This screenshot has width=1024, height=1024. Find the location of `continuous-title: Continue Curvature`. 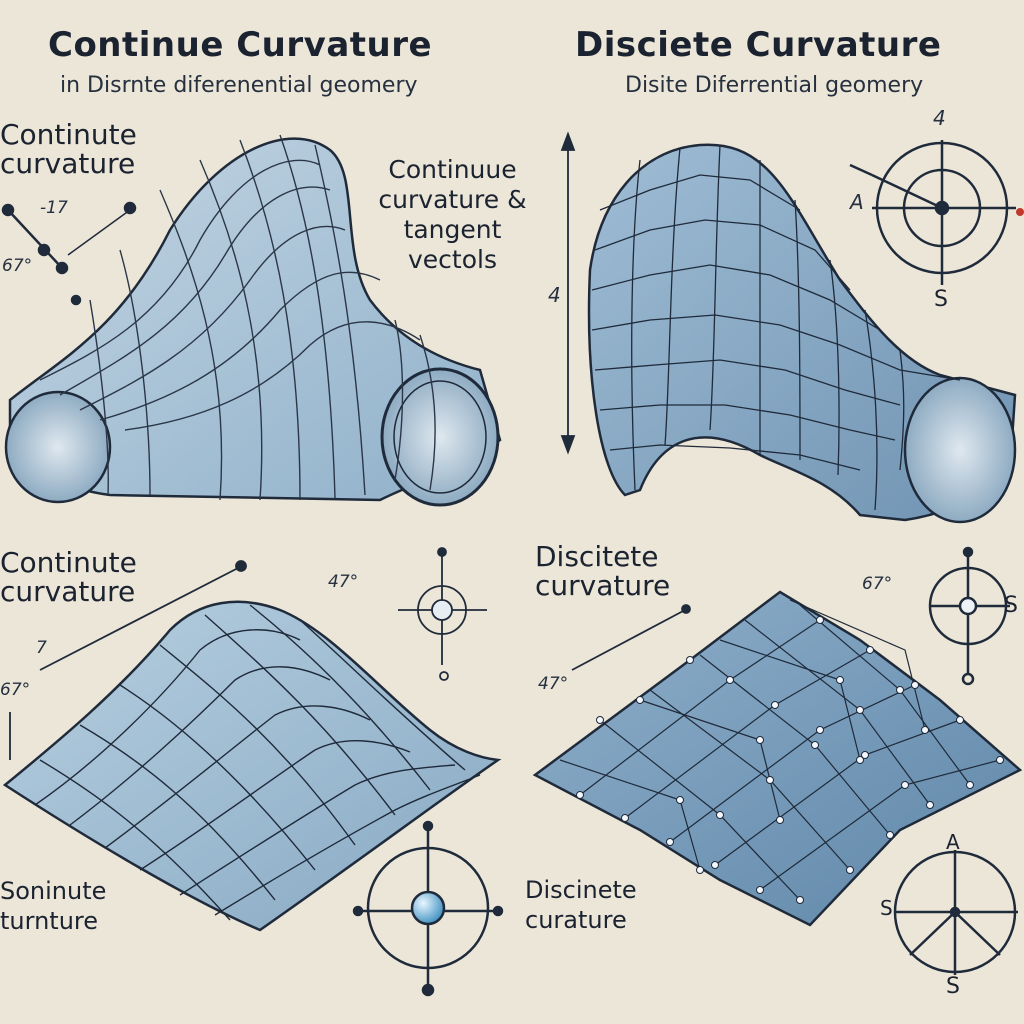

continuous-title: Continue Curvature is located at coordinates (240, 45).